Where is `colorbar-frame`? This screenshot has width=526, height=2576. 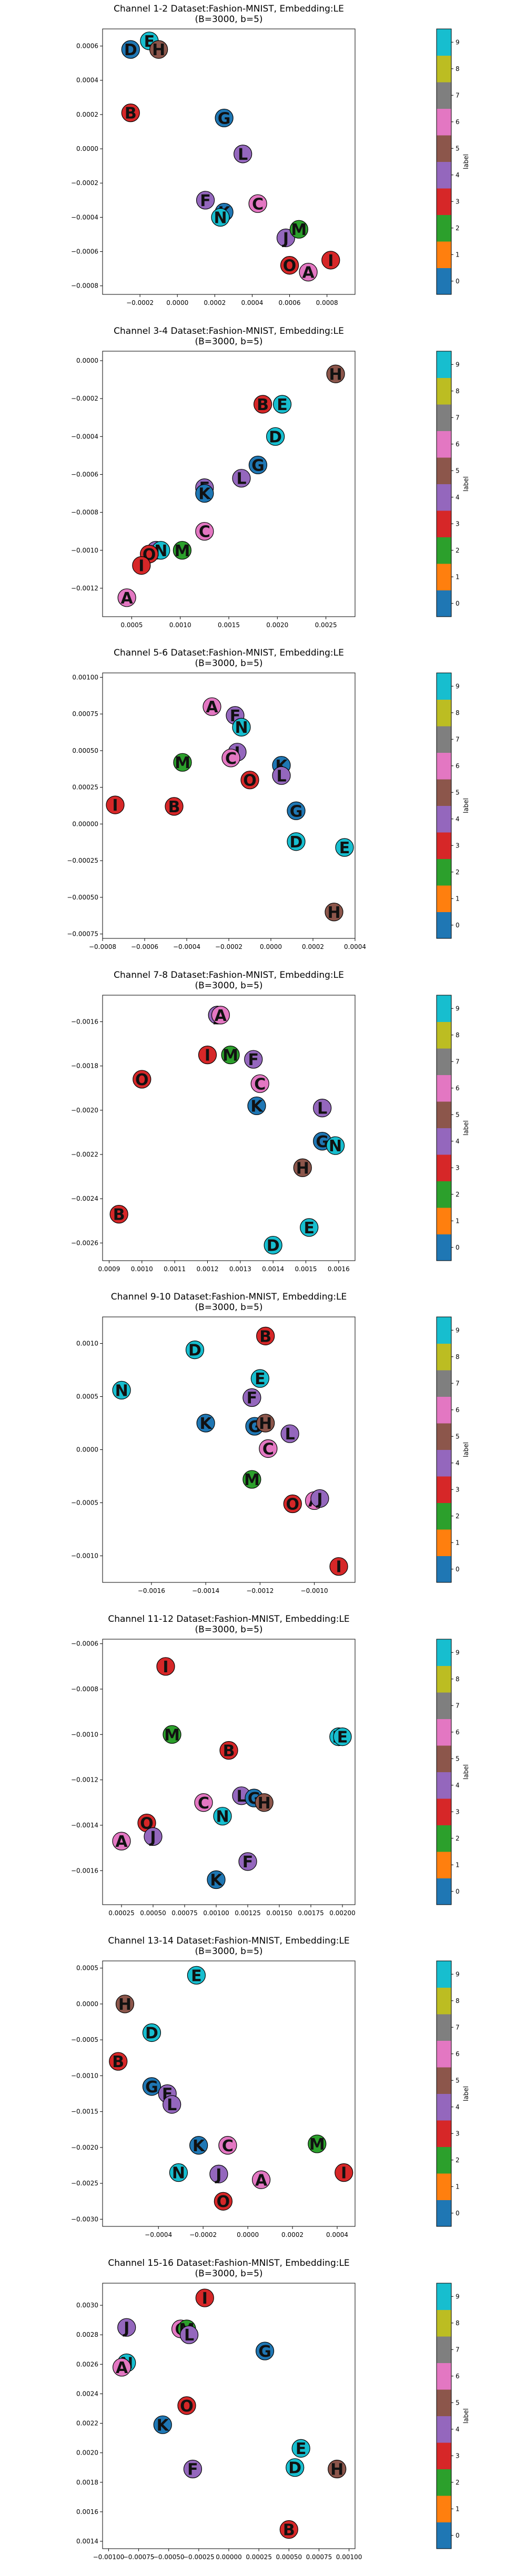 colorbar-frame is located at coordinates (444, 161).